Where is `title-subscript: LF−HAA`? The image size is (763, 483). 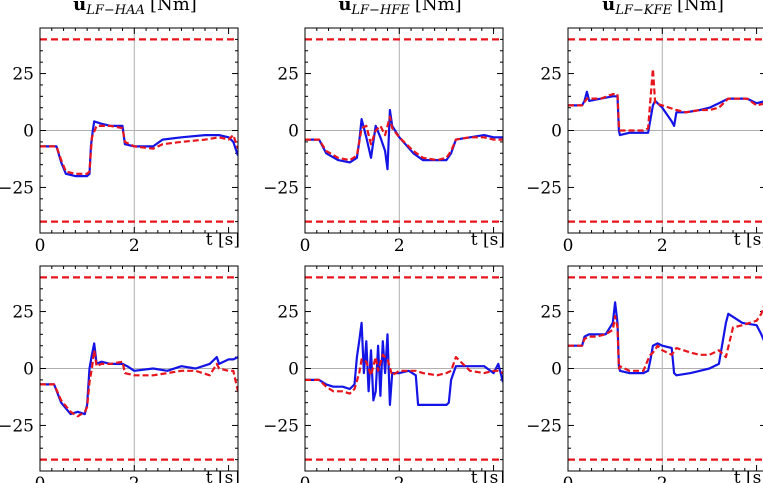 title-subscript: LF−HAA is located at coordinates (115, 10).